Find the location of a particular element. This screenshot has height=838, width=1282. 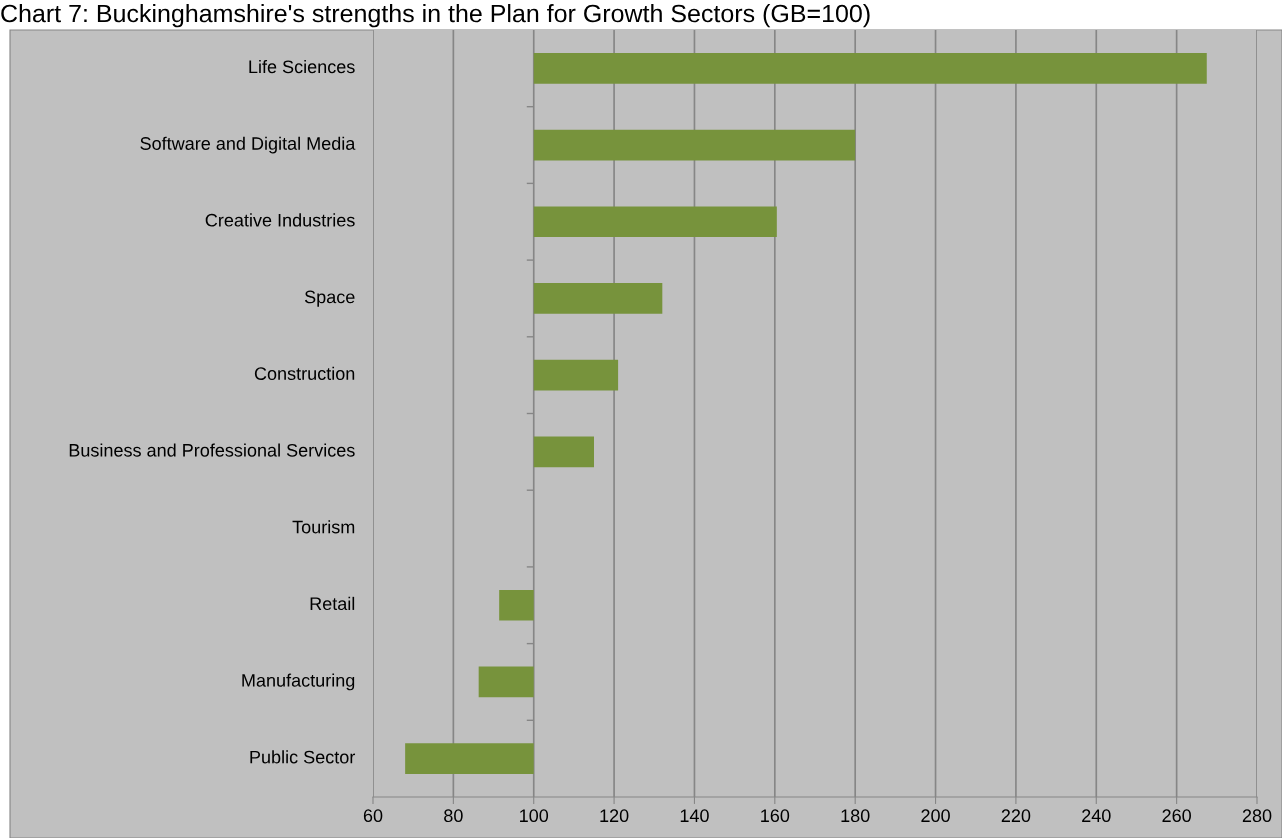

x-tick-label: 140 is located at coordinates (694, 816).